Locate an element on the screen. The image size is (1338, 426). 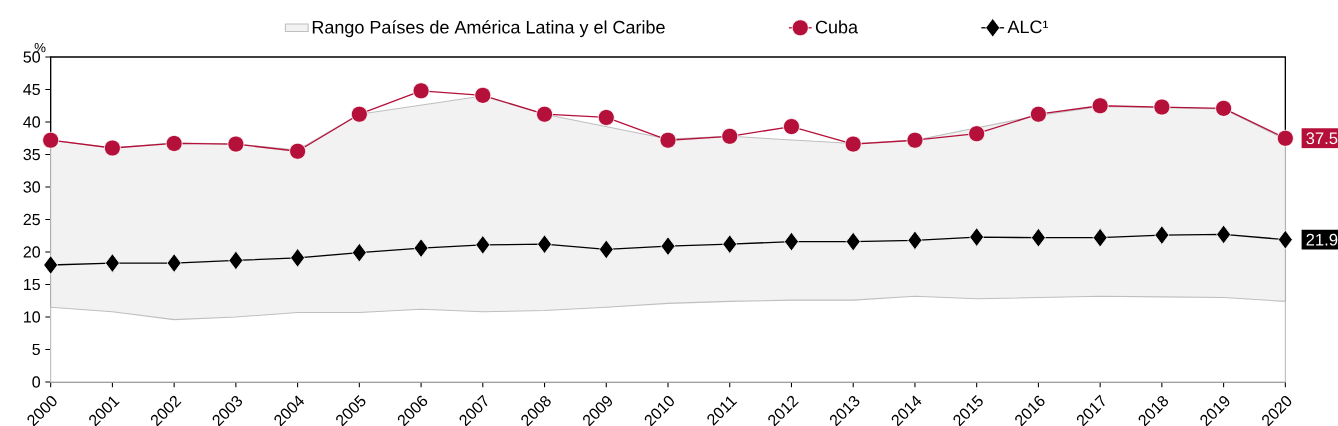
y-tick-label: 25 is located at coordinates (31, 219).